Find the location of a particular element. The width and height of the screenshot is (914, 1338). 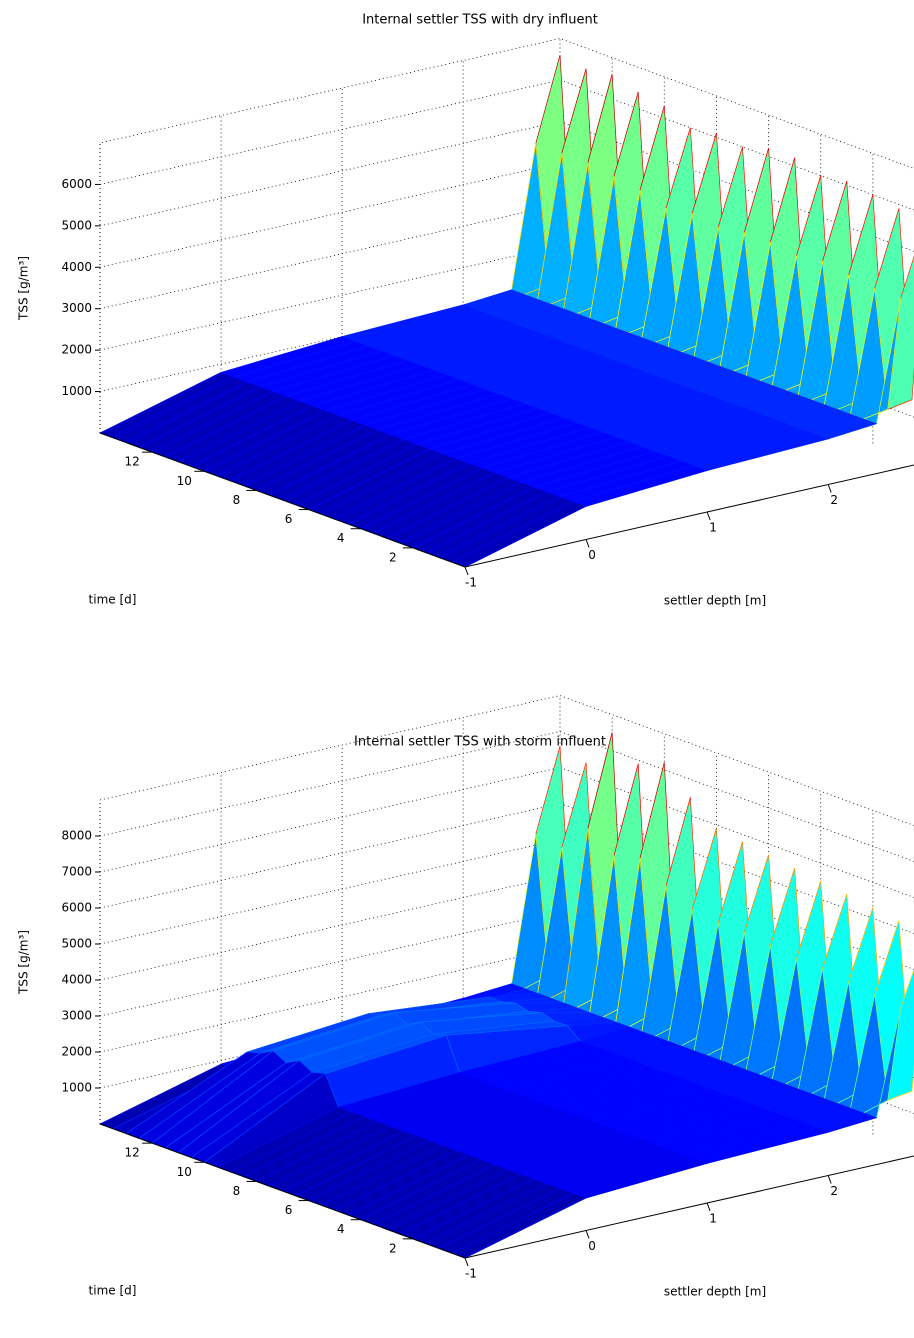

z-tick-label: 7000 is located at coordinates (76, 872).